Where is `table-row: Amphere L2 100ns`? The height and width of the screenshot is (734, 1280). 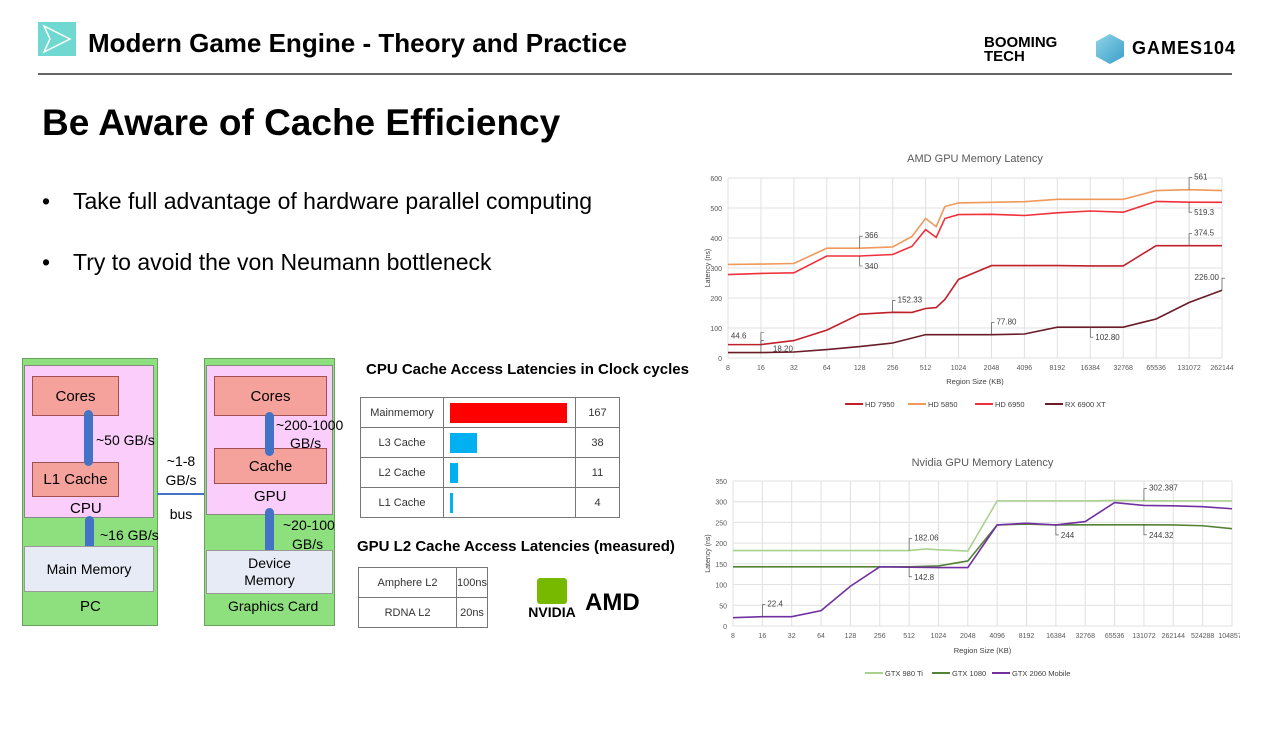 table-row: Amphere L2 100ns is located at coordinates (422, 582).